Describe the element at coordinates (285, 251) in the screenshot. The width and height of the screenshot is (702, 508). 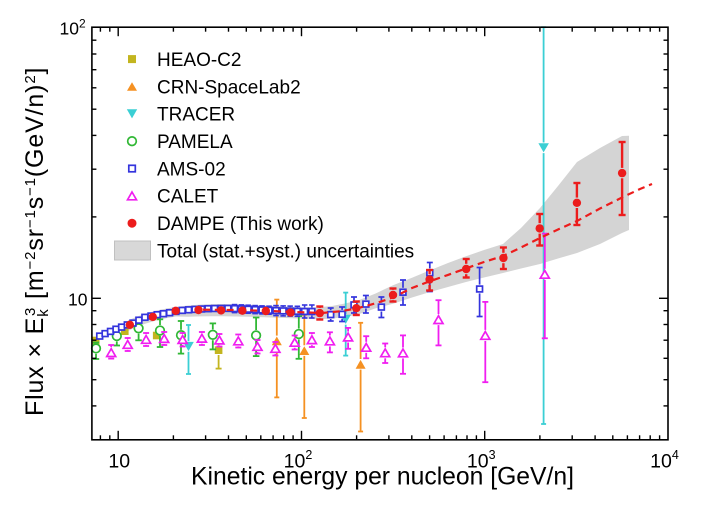
I see `svg-text:Total (stat.+syst.) uncertaint: Total (stat.+syst.) uncertainties` at that location.